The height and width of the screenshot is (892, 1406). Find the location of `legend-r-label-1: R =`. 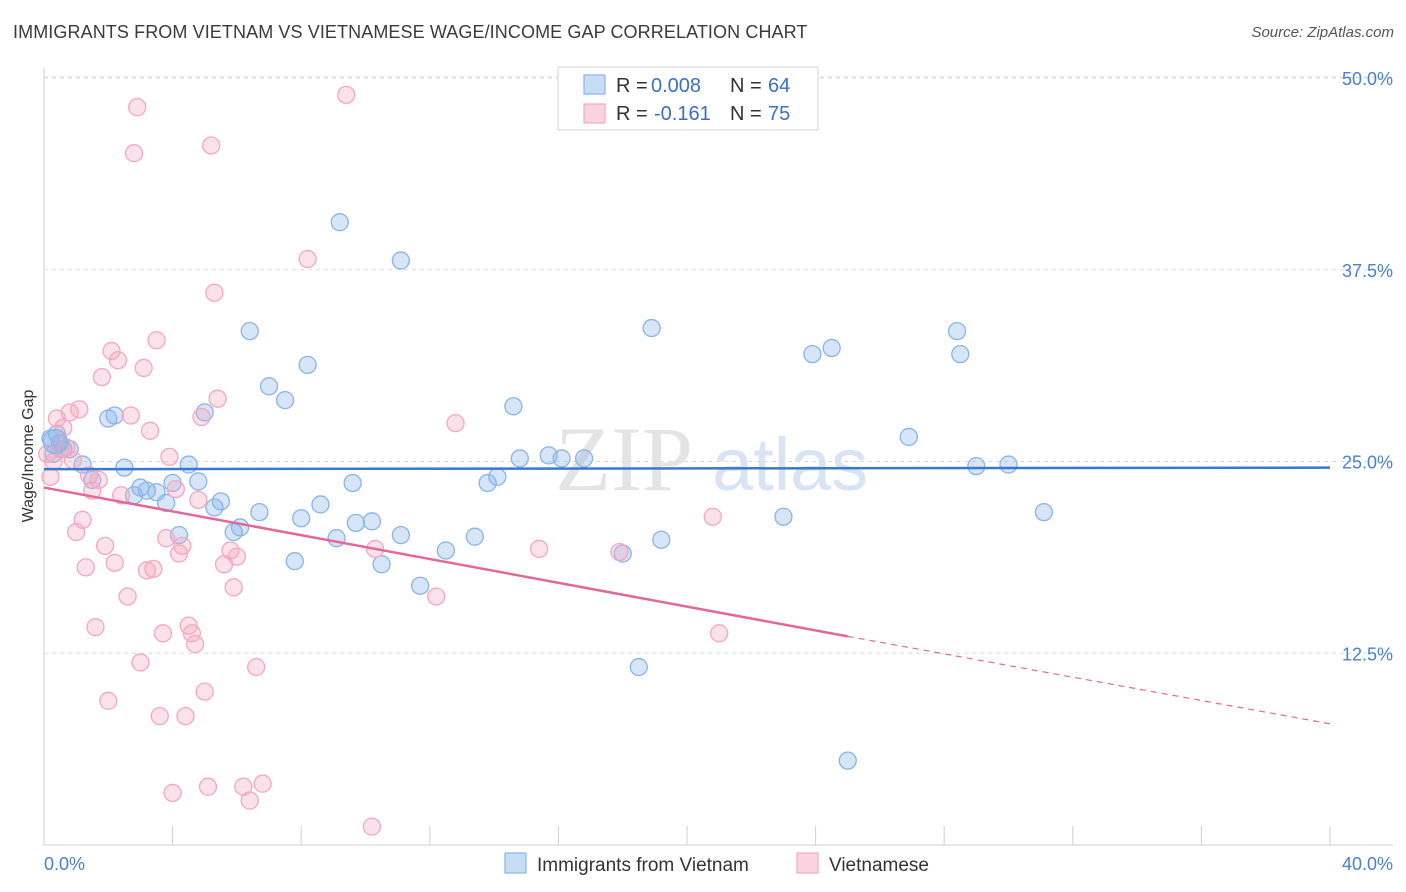

legend-r-label-1: R = is located at coordinates (632, 86).